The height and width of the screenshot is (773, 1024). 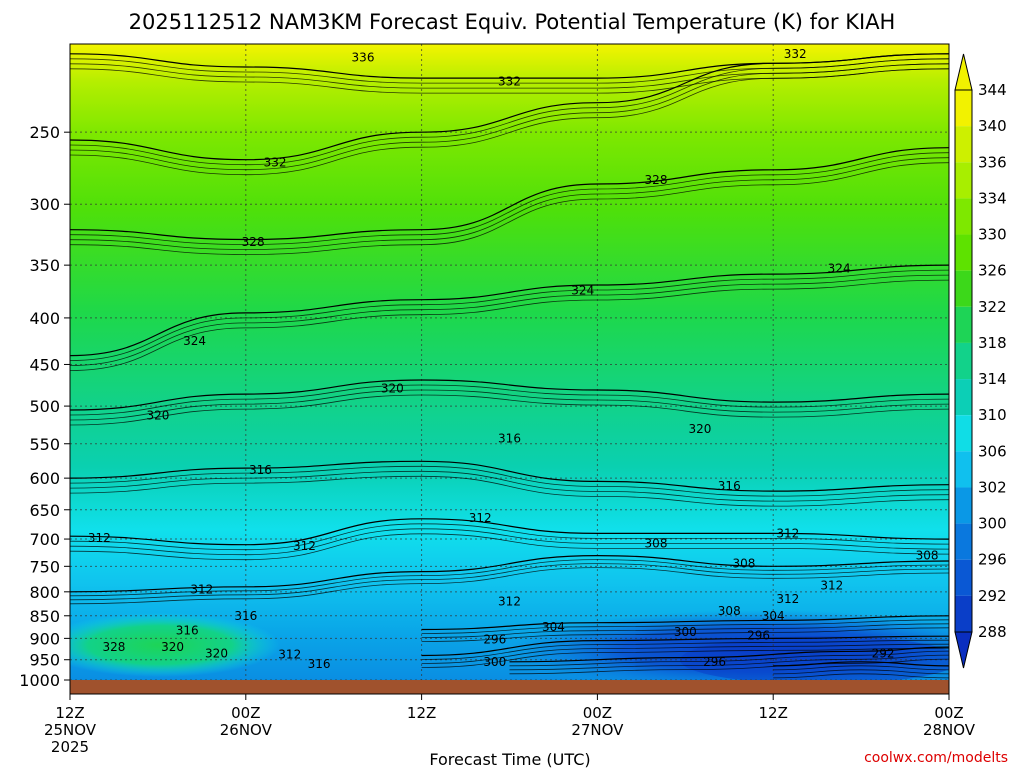 What do you see at coordinates (44, 592) in the screenshot?
I see `y-tick-label: 800` at bounding box center [44, 592].